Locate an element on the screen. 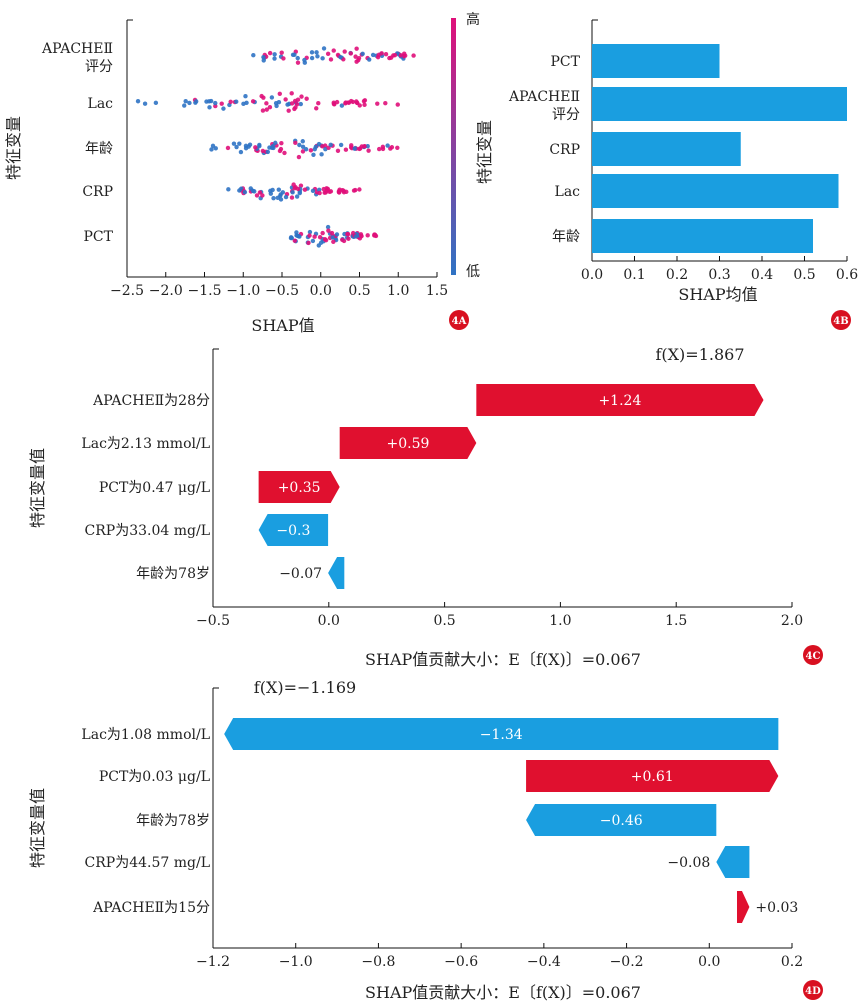 The height and width of the screenshot is (1006, 859). x-tick-label: −0.6 is located at coordinates (461, 962).